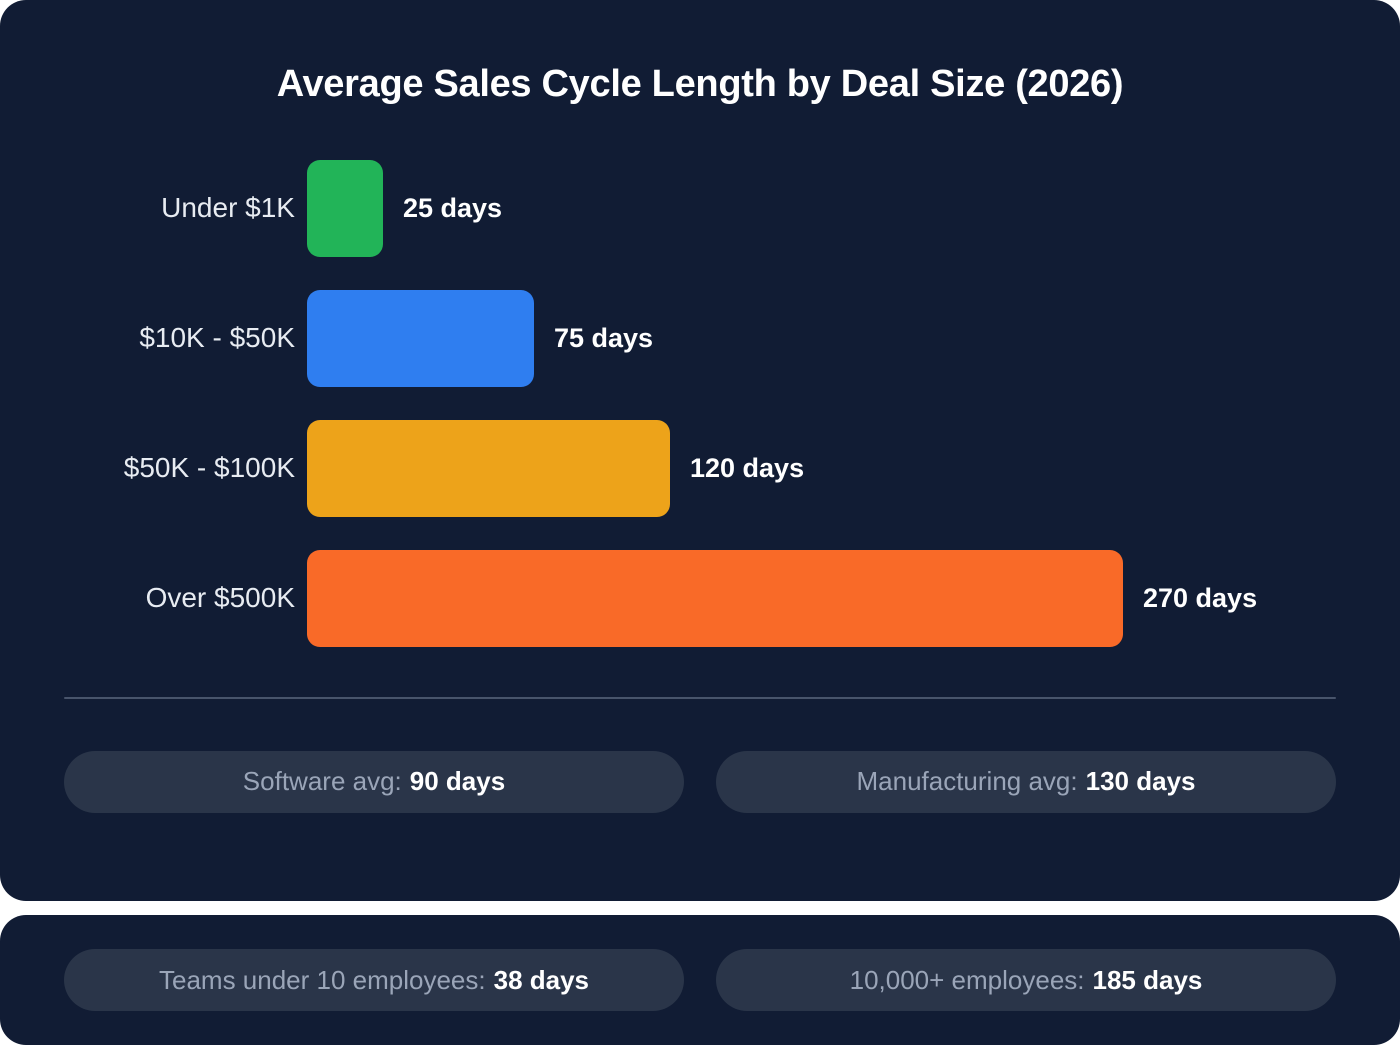 The width and height of the screenshot is (1400, 1045). I want to click on bar-category-label: $10K - $50K, so click(217, 338).